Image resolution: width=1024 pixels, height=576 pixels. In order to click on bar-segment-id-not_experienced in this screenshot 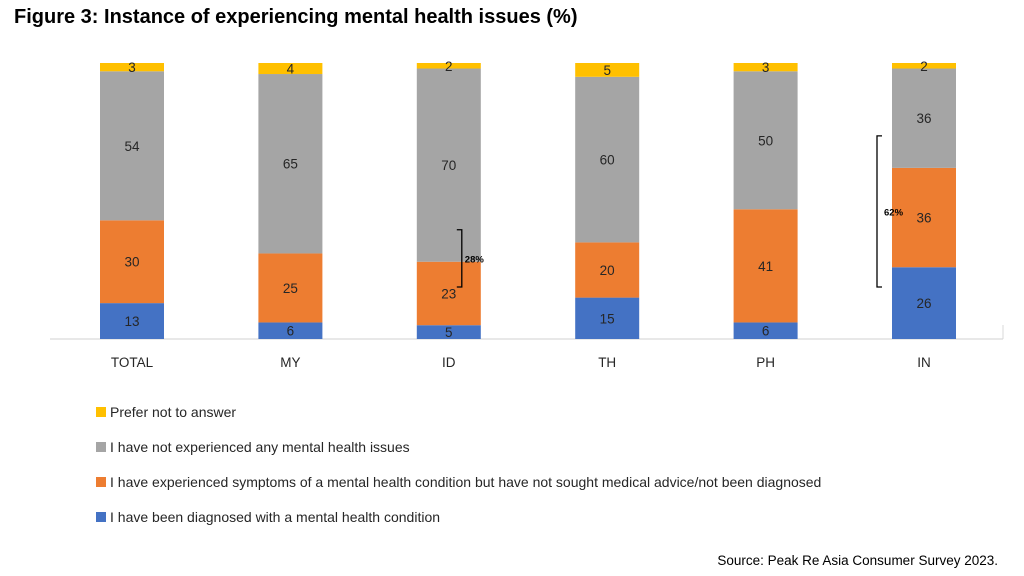, I will do `click(448, 165)`.